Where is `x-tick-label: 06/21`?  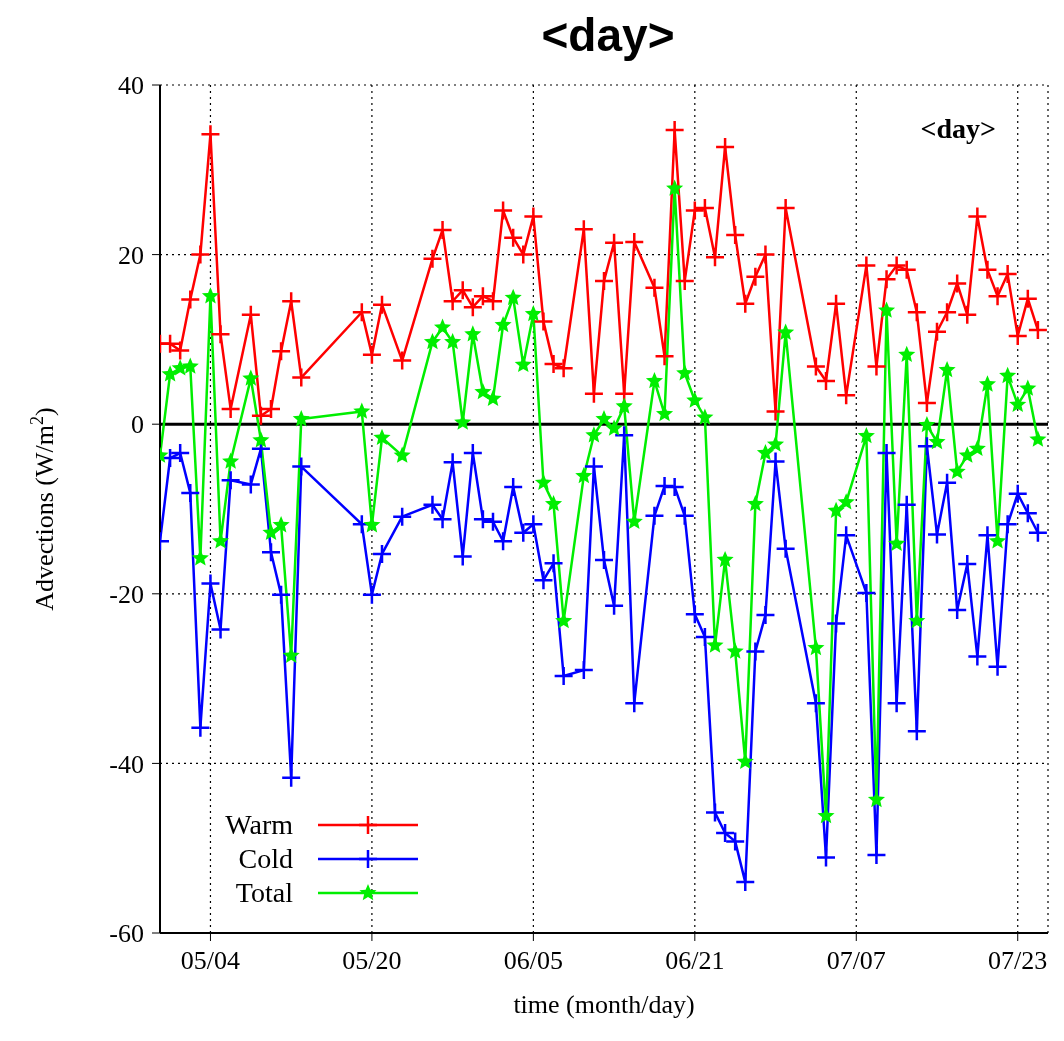
x-tick-label: 06/21 is located at coordinates (695, 961).